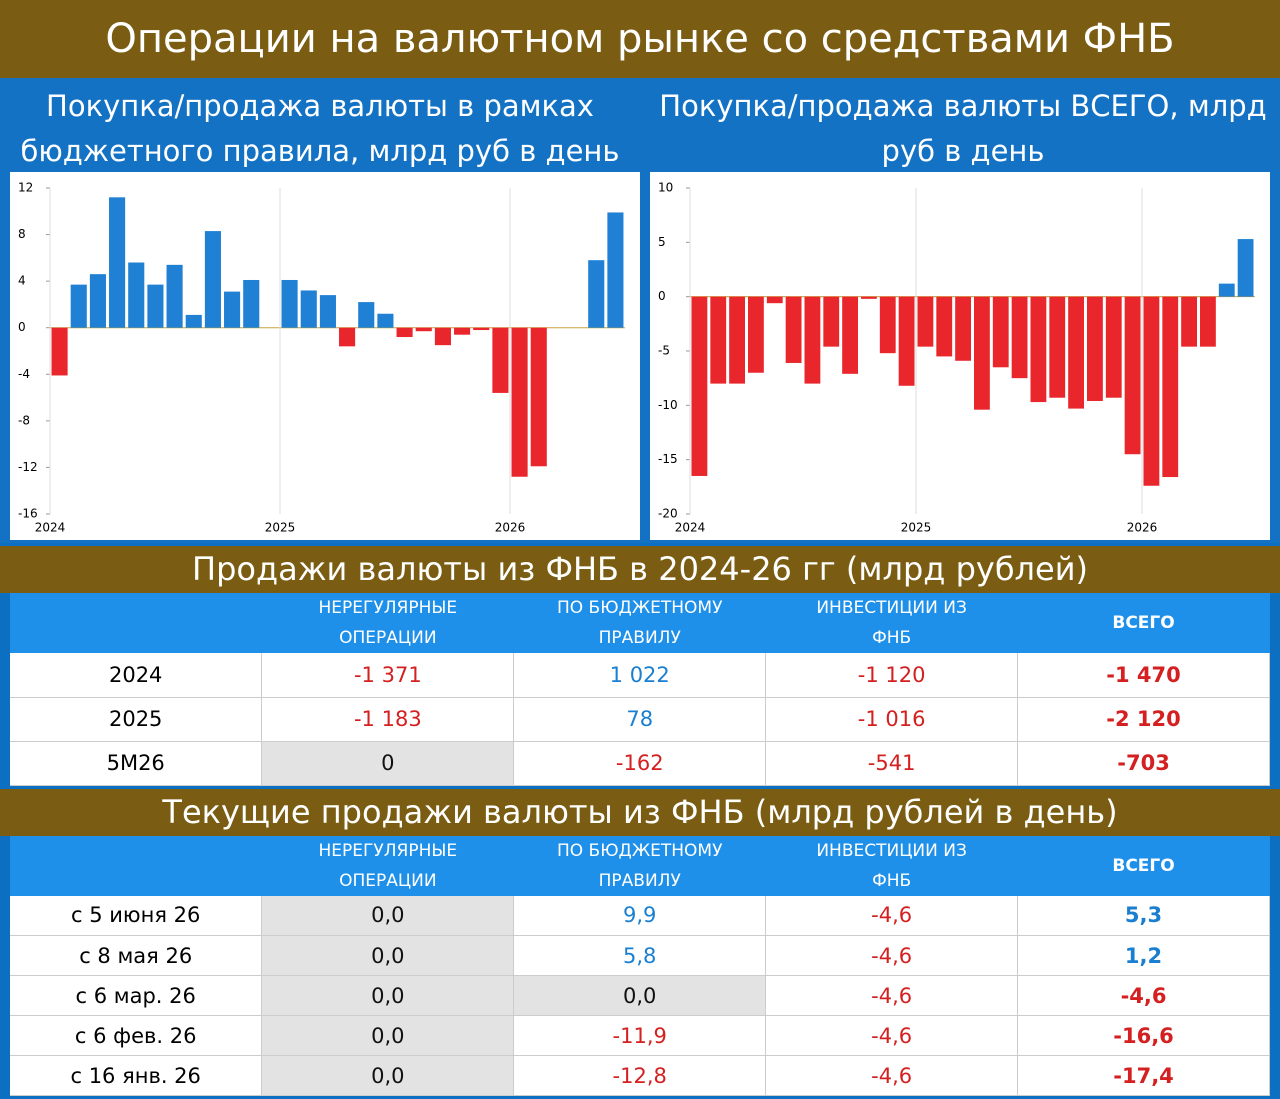 This screenshot has width=1280, height=1099. Describe the element at coordinates (136, 955) in the screenshot. I see `row-label: с 8 мая 26` at that location.